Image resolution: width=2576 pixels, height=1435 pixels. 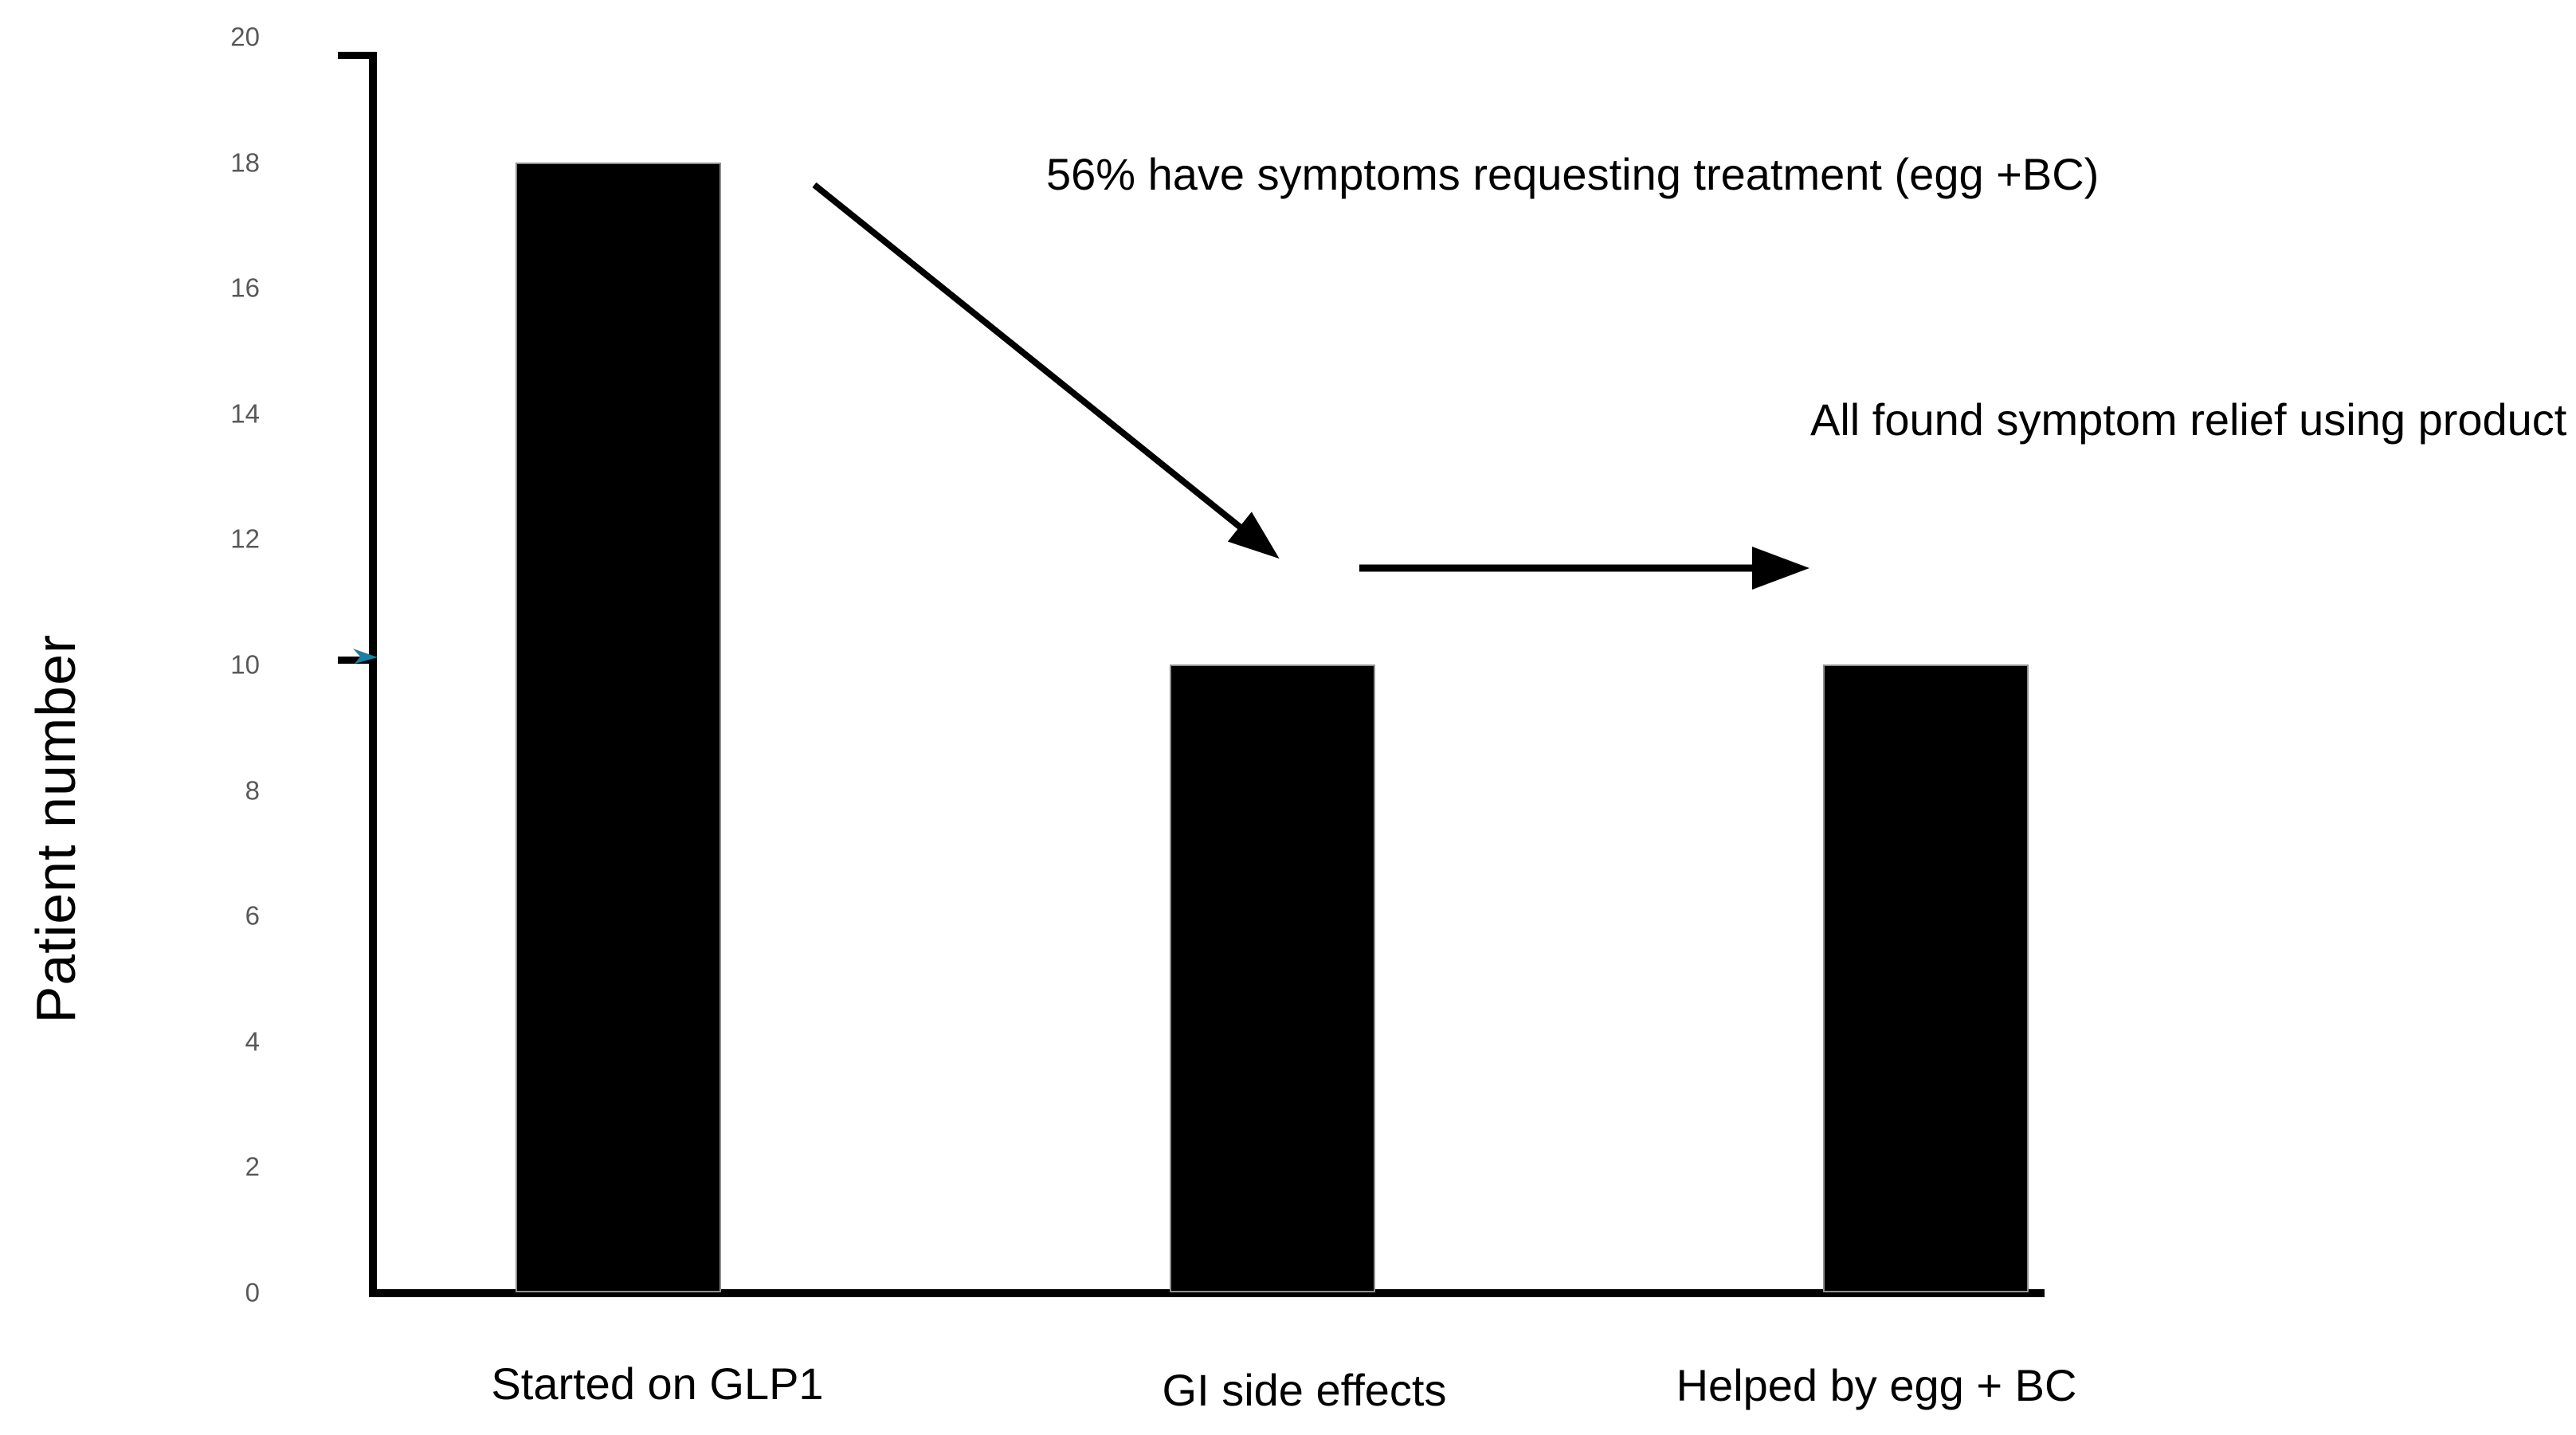 I want to click on y-tick-label-8: 8, so click(x=253, y=790).